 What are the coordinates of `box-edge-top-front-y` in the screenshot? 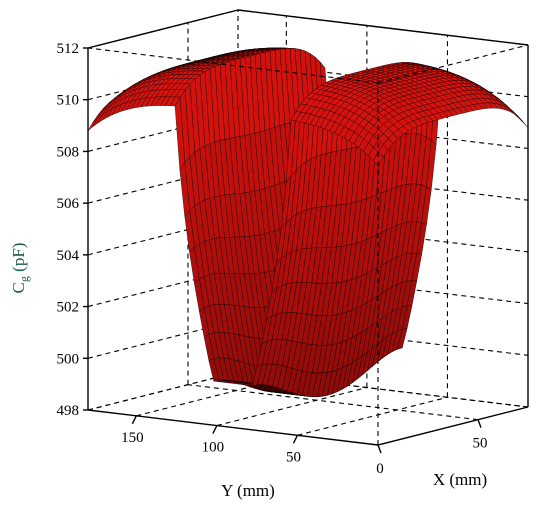 It's located at (233, 65).